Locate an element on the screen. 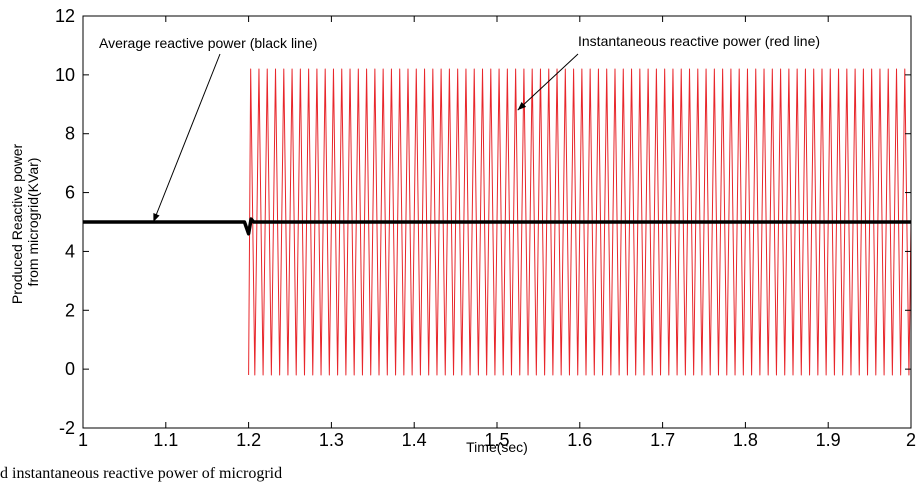 This screenshot has height=483, width=921. y-tick-label: 8 is located at coordinates (70, 134).